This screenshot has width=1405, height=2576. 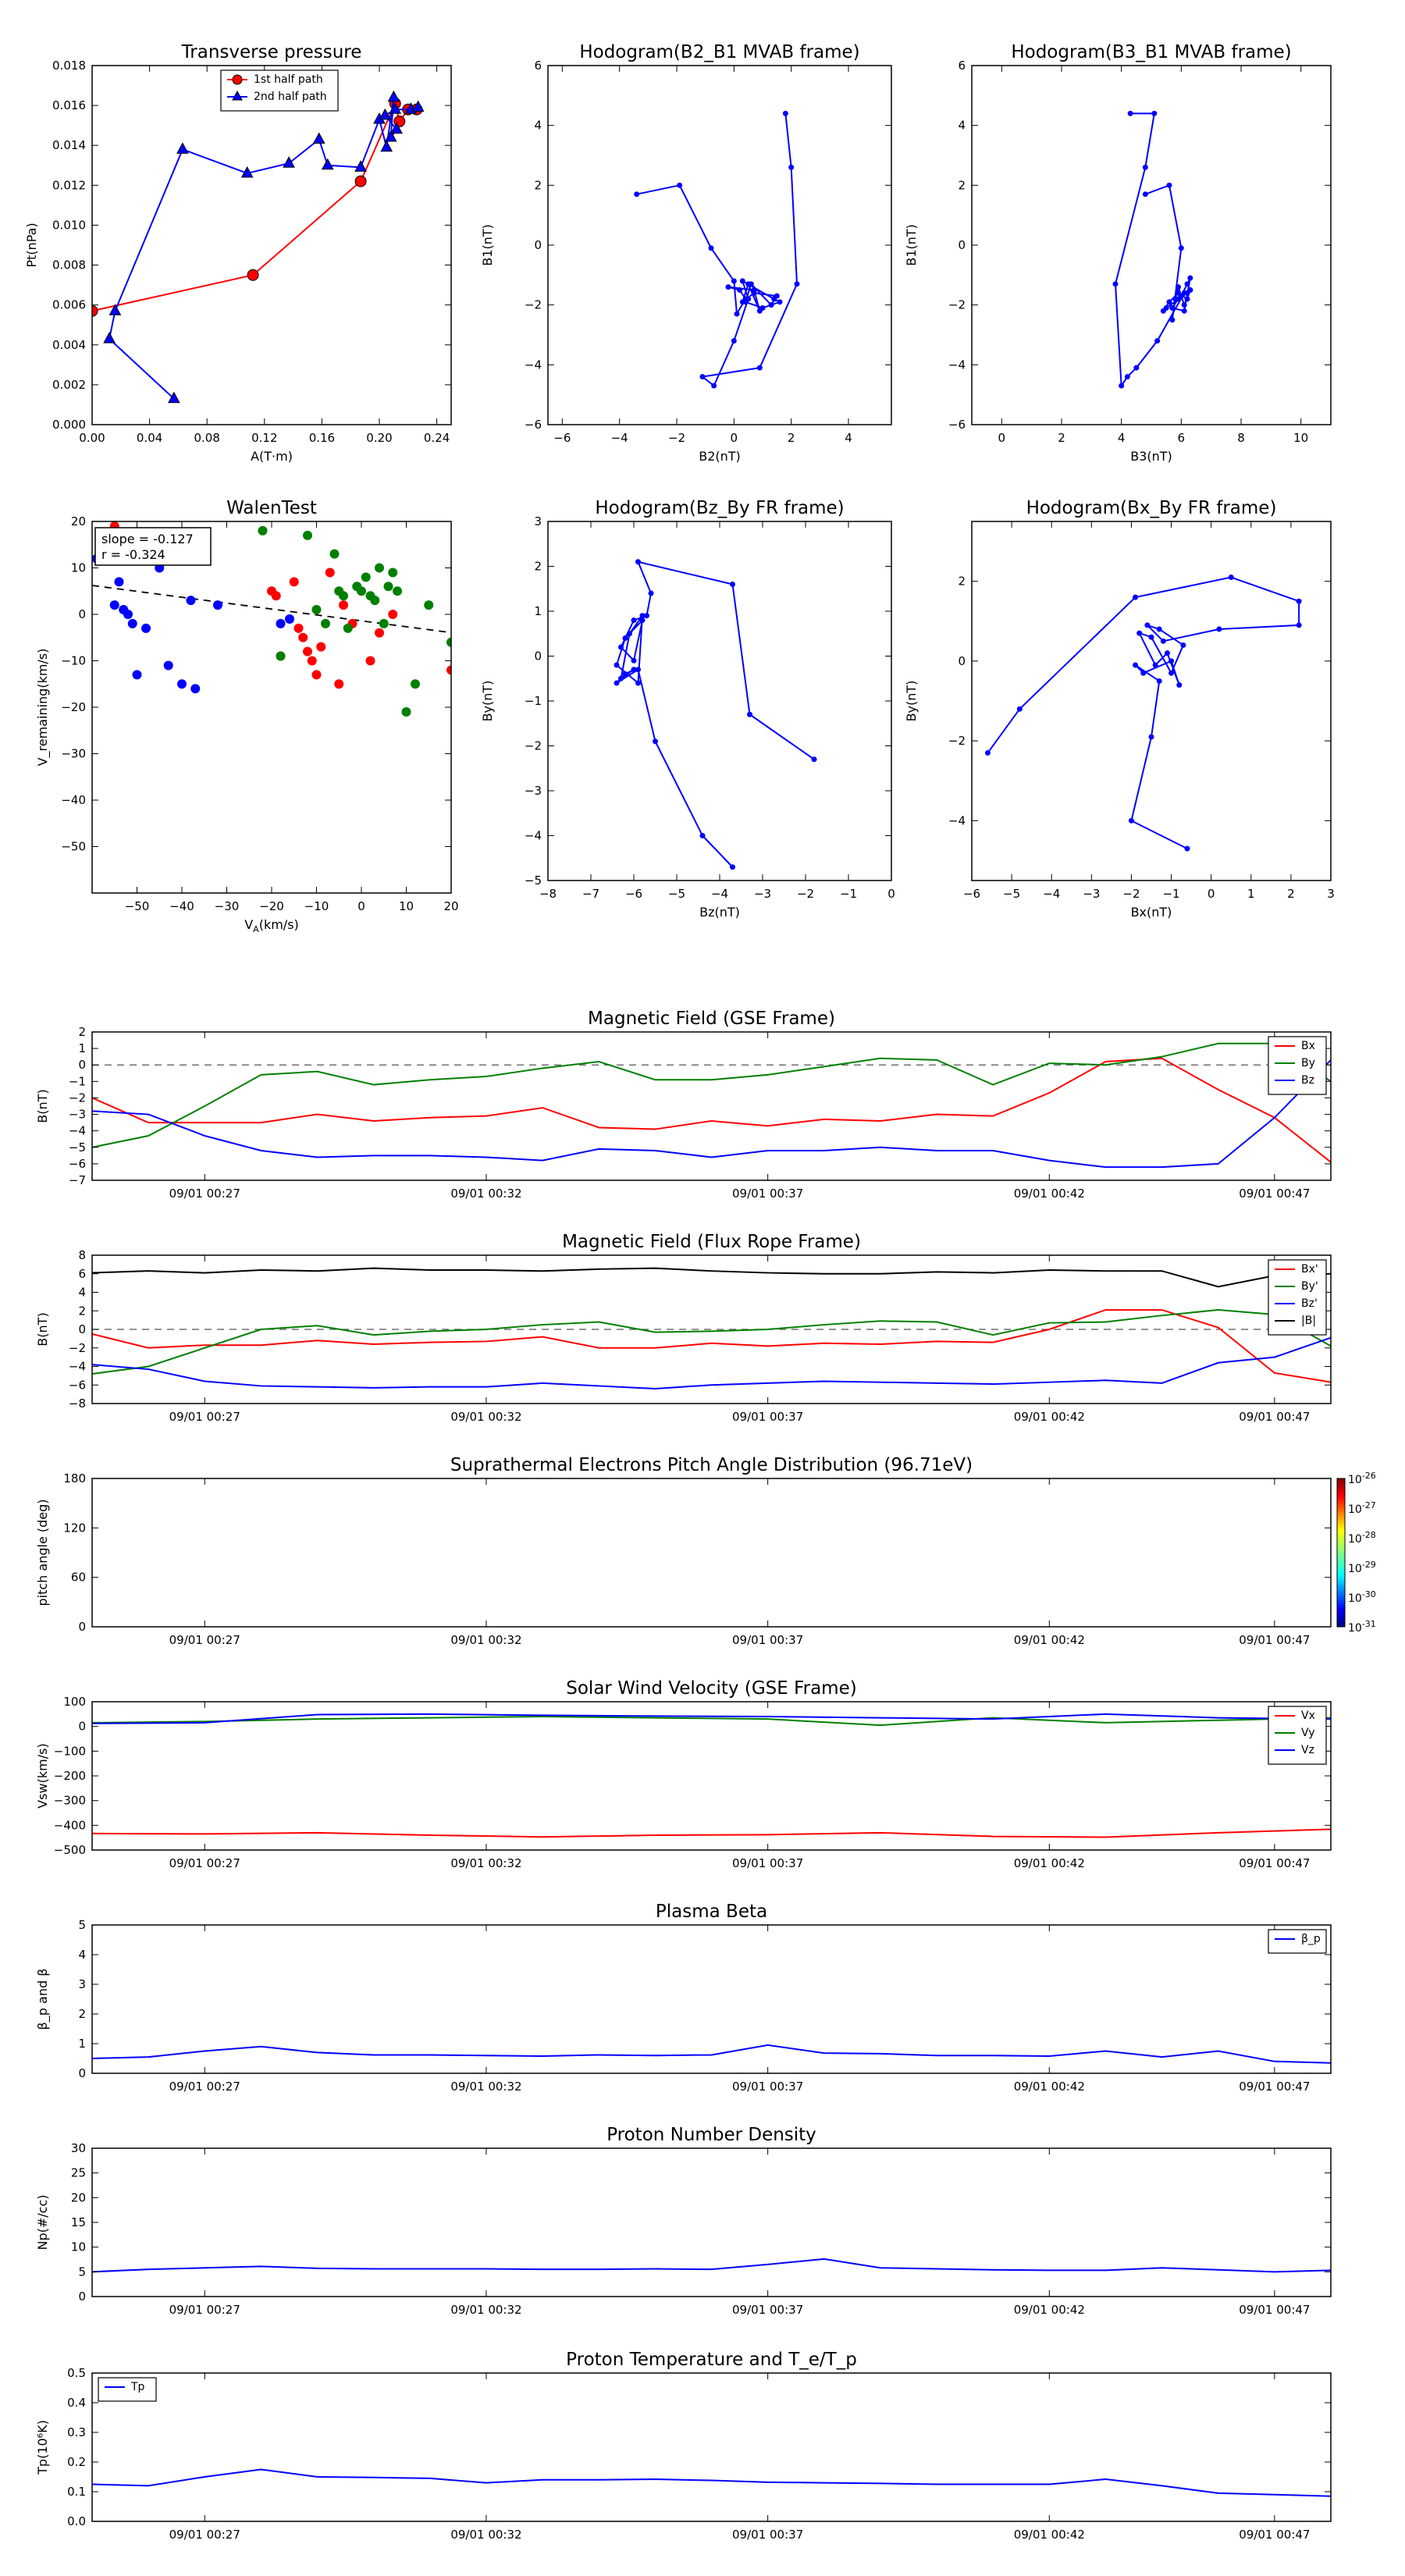 What do you see at coordinates (290, 97) in the screenshot?
I see `legend-label: 2nd half path` at bounding box center [290, 97].